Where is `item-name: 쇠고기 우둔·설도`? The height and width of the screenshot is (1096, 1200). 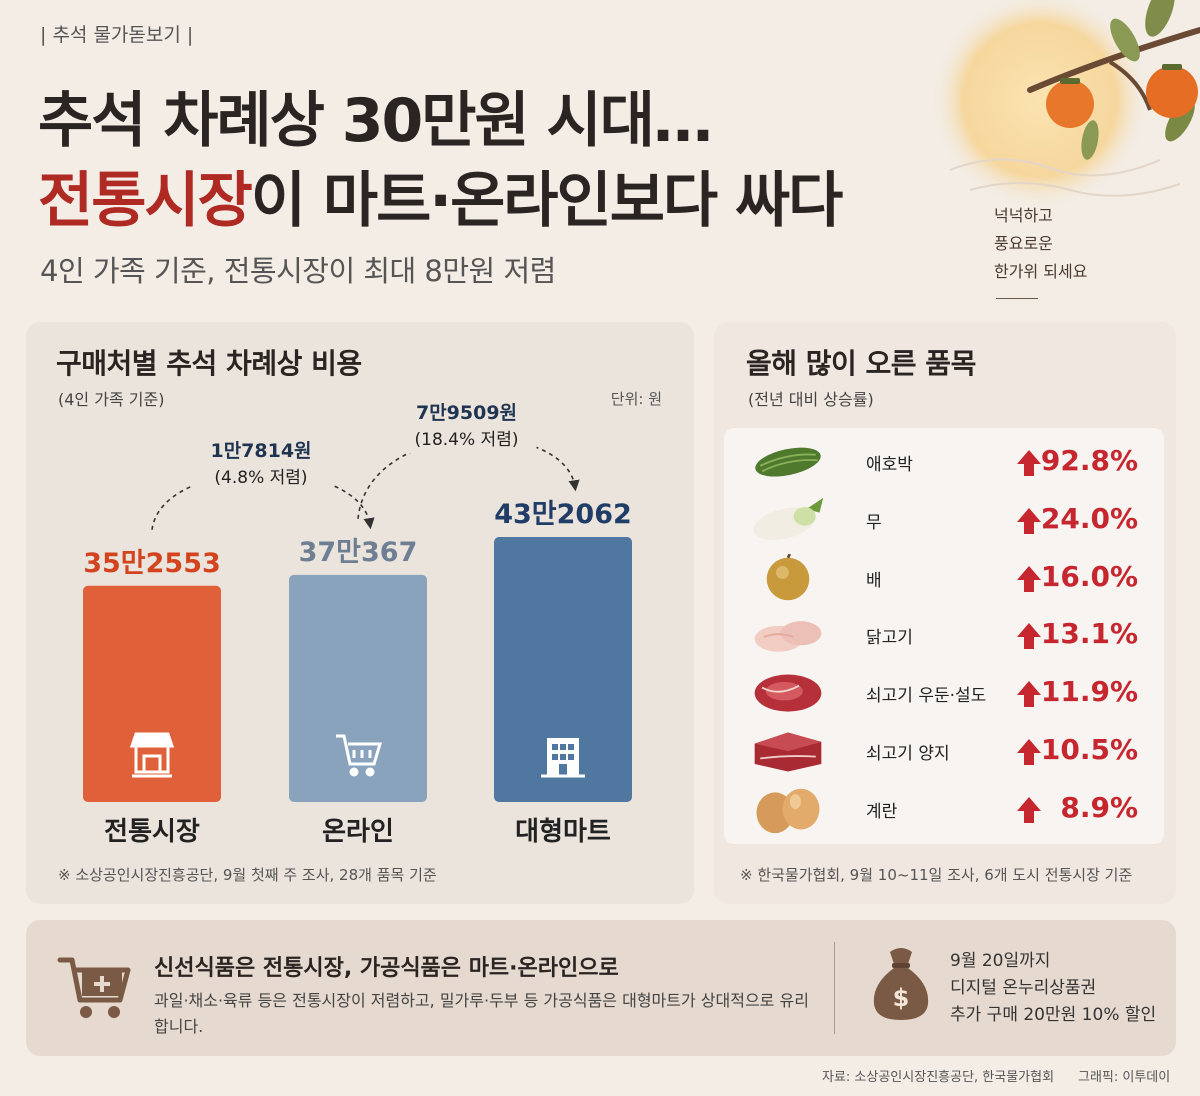
item-name: 쇠고기 우둔·설도 is located at coordinates (926, 696).